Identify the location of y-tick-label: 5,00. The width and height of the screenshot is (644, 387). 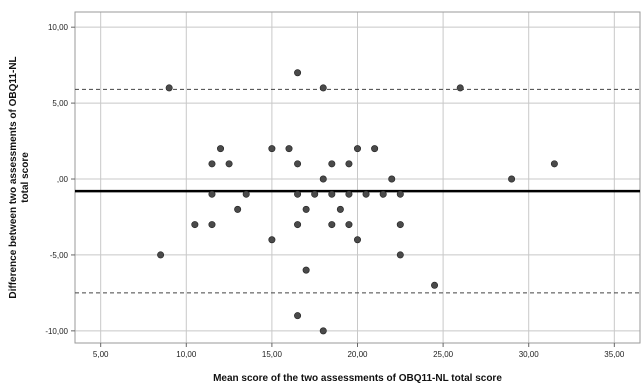
(60, 103).